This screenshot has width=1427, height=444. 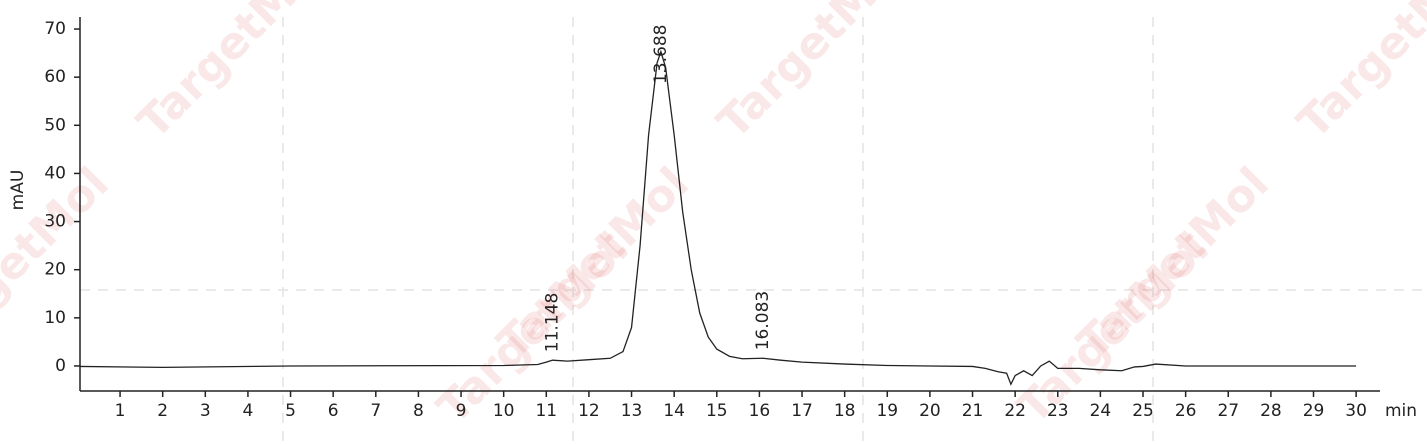 What do you see at coordinates (18, 190) in the screenshot?
I see `y-axis-label: mAU` at bounding box center [18, 190].